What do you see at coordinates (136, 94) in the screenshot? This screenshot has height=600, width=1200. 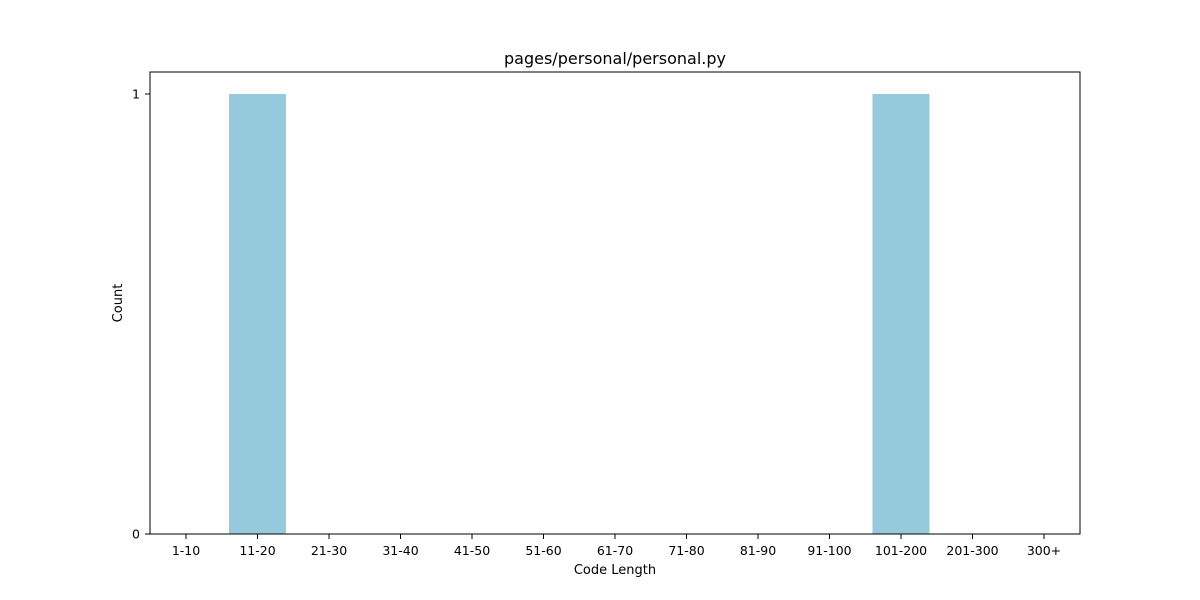 I see `y-tick-label: 1` at bounding box center [136, 94].